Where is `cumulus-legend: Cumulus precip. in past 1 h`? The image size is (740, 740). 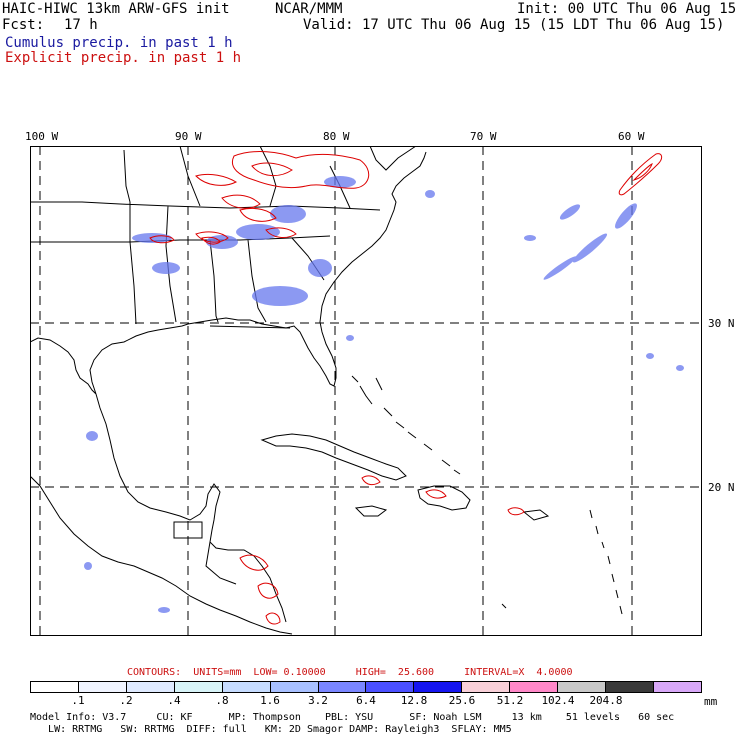
cumulus-legend: Cumulus precip. in past 1 h is located at coordinates (119, 43).